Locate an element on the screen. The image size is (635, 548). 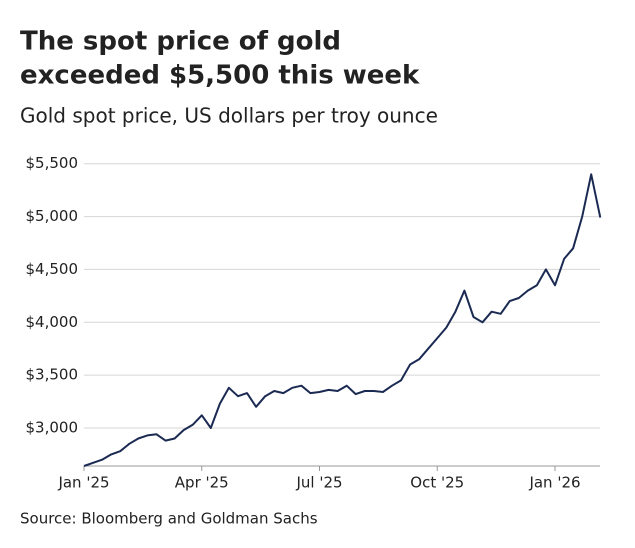
chart-title: exceeded $5,500 this week is located at coordinates (220, 76).